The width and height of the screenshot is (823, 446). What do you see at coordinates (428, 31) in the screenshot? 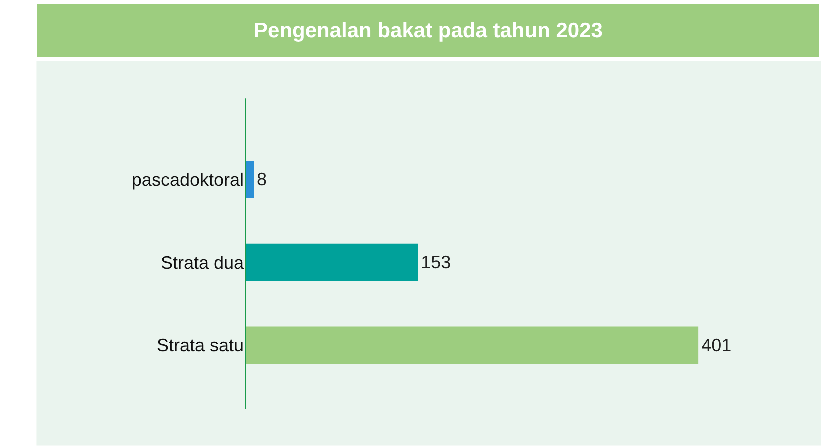
I see `chart-title: Pengenalan bakat pada tahun 2023` at bounding box center [428, 31].